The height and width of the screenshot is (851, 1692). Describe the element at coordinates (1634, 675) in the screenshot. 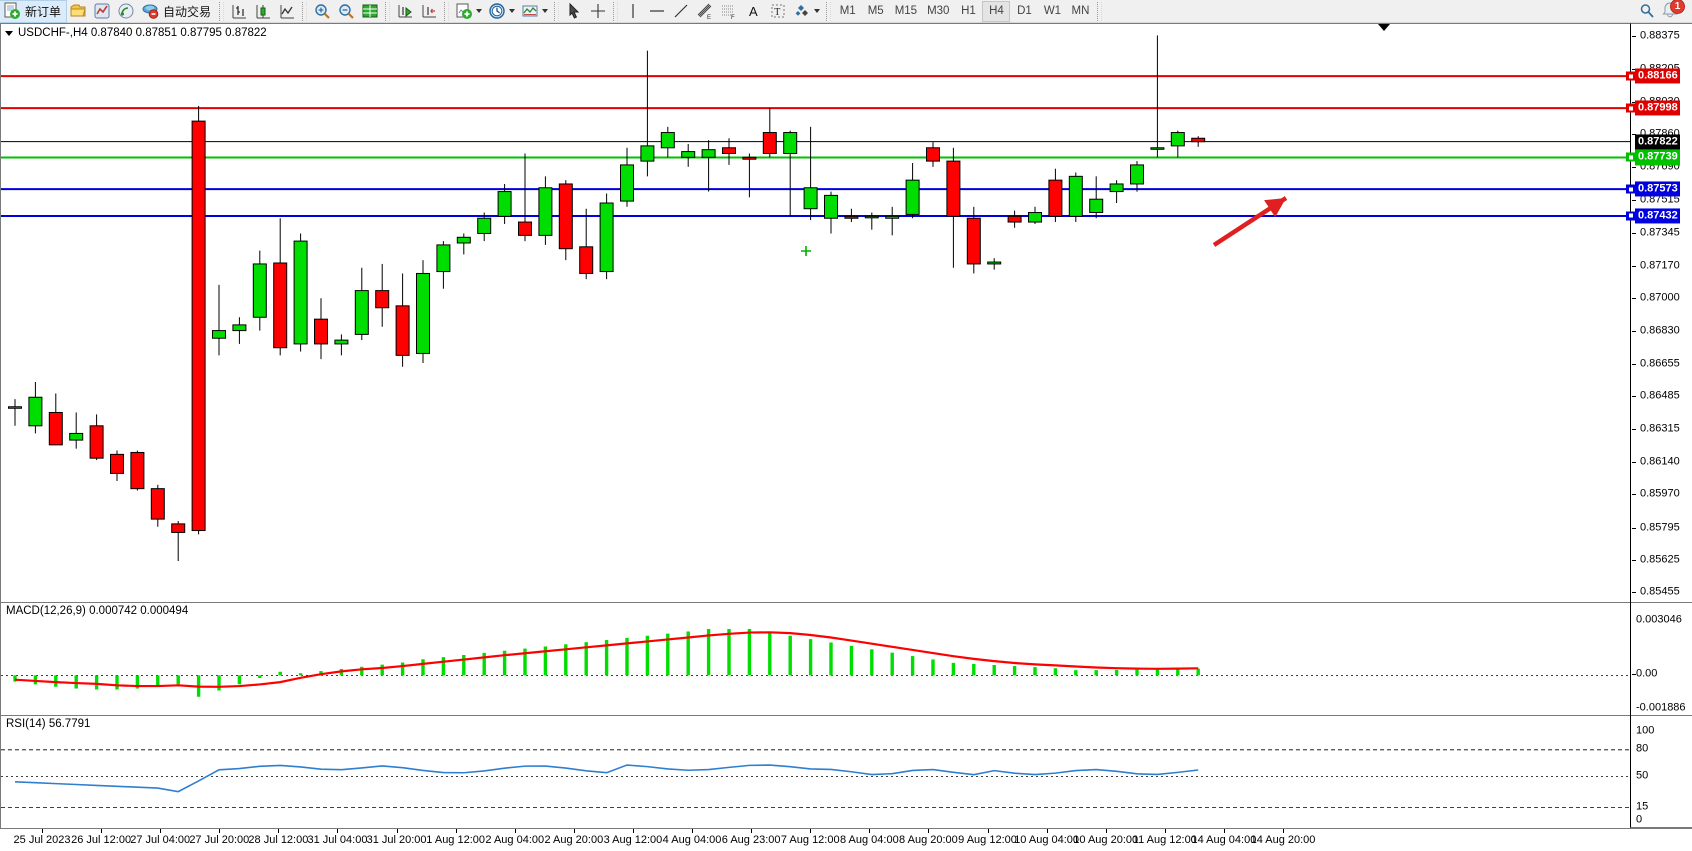

I see `macd-tick` at that location.